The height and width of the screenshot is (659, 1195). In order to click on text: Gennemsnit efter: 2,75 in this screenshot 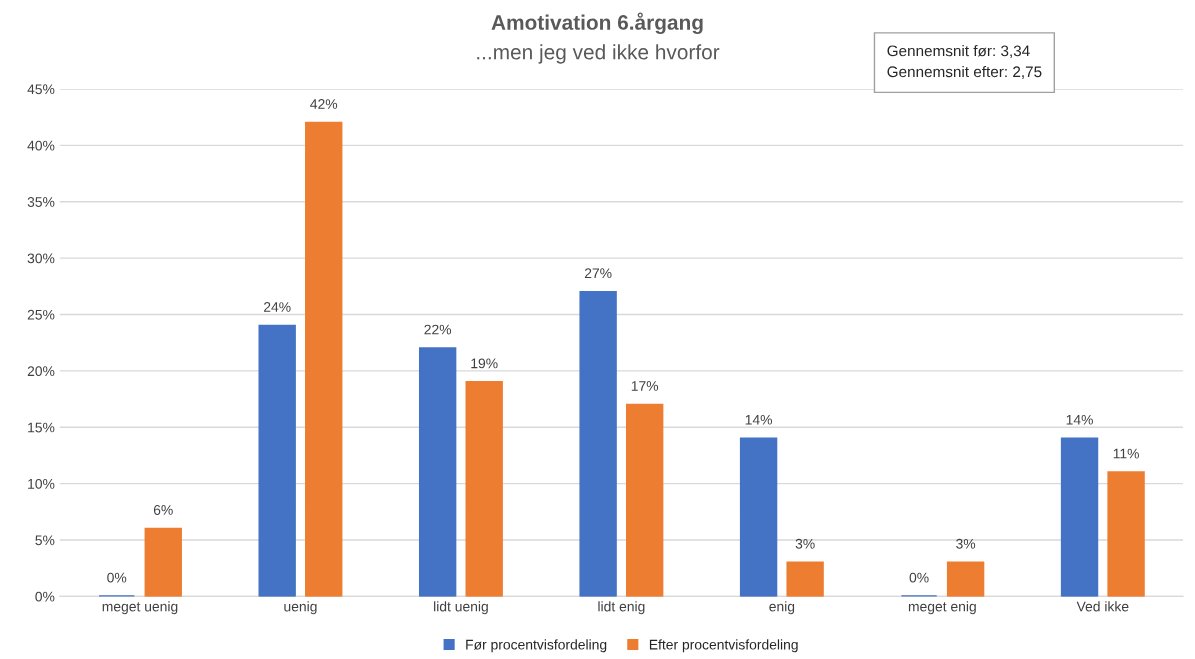, I will do `click(964, 72)`.